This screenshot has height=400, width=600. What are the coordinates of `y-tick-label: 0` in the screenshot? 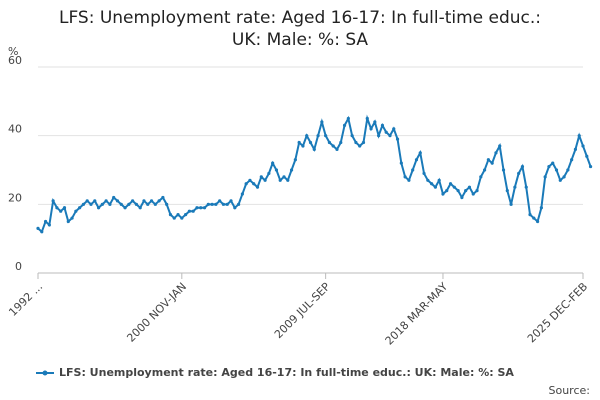 It's located at (18, 266).